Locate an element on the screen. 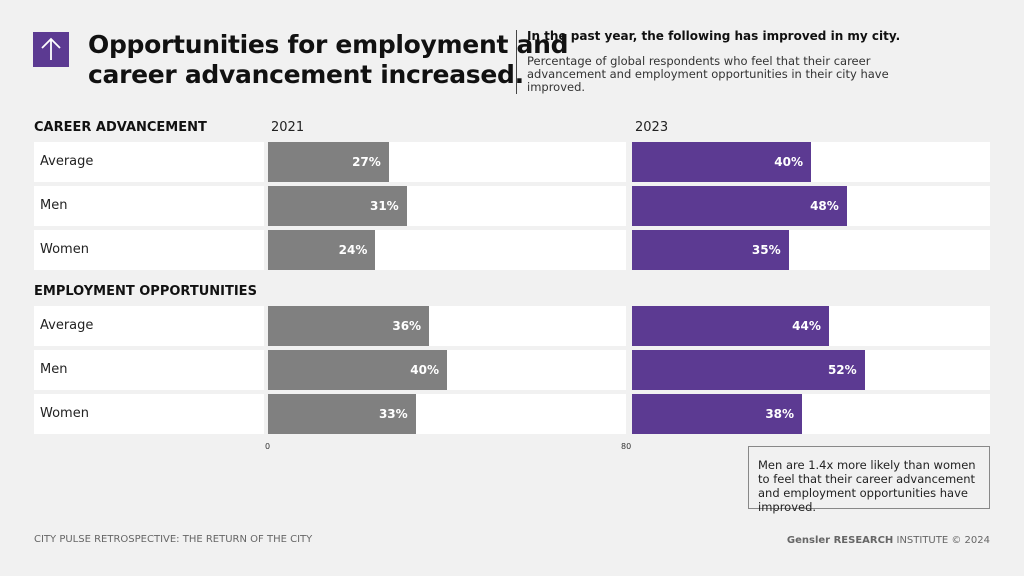 The width and height of the screenshot is (1024, 576). bar-2021: 40% is located at coordinates (357, 370).